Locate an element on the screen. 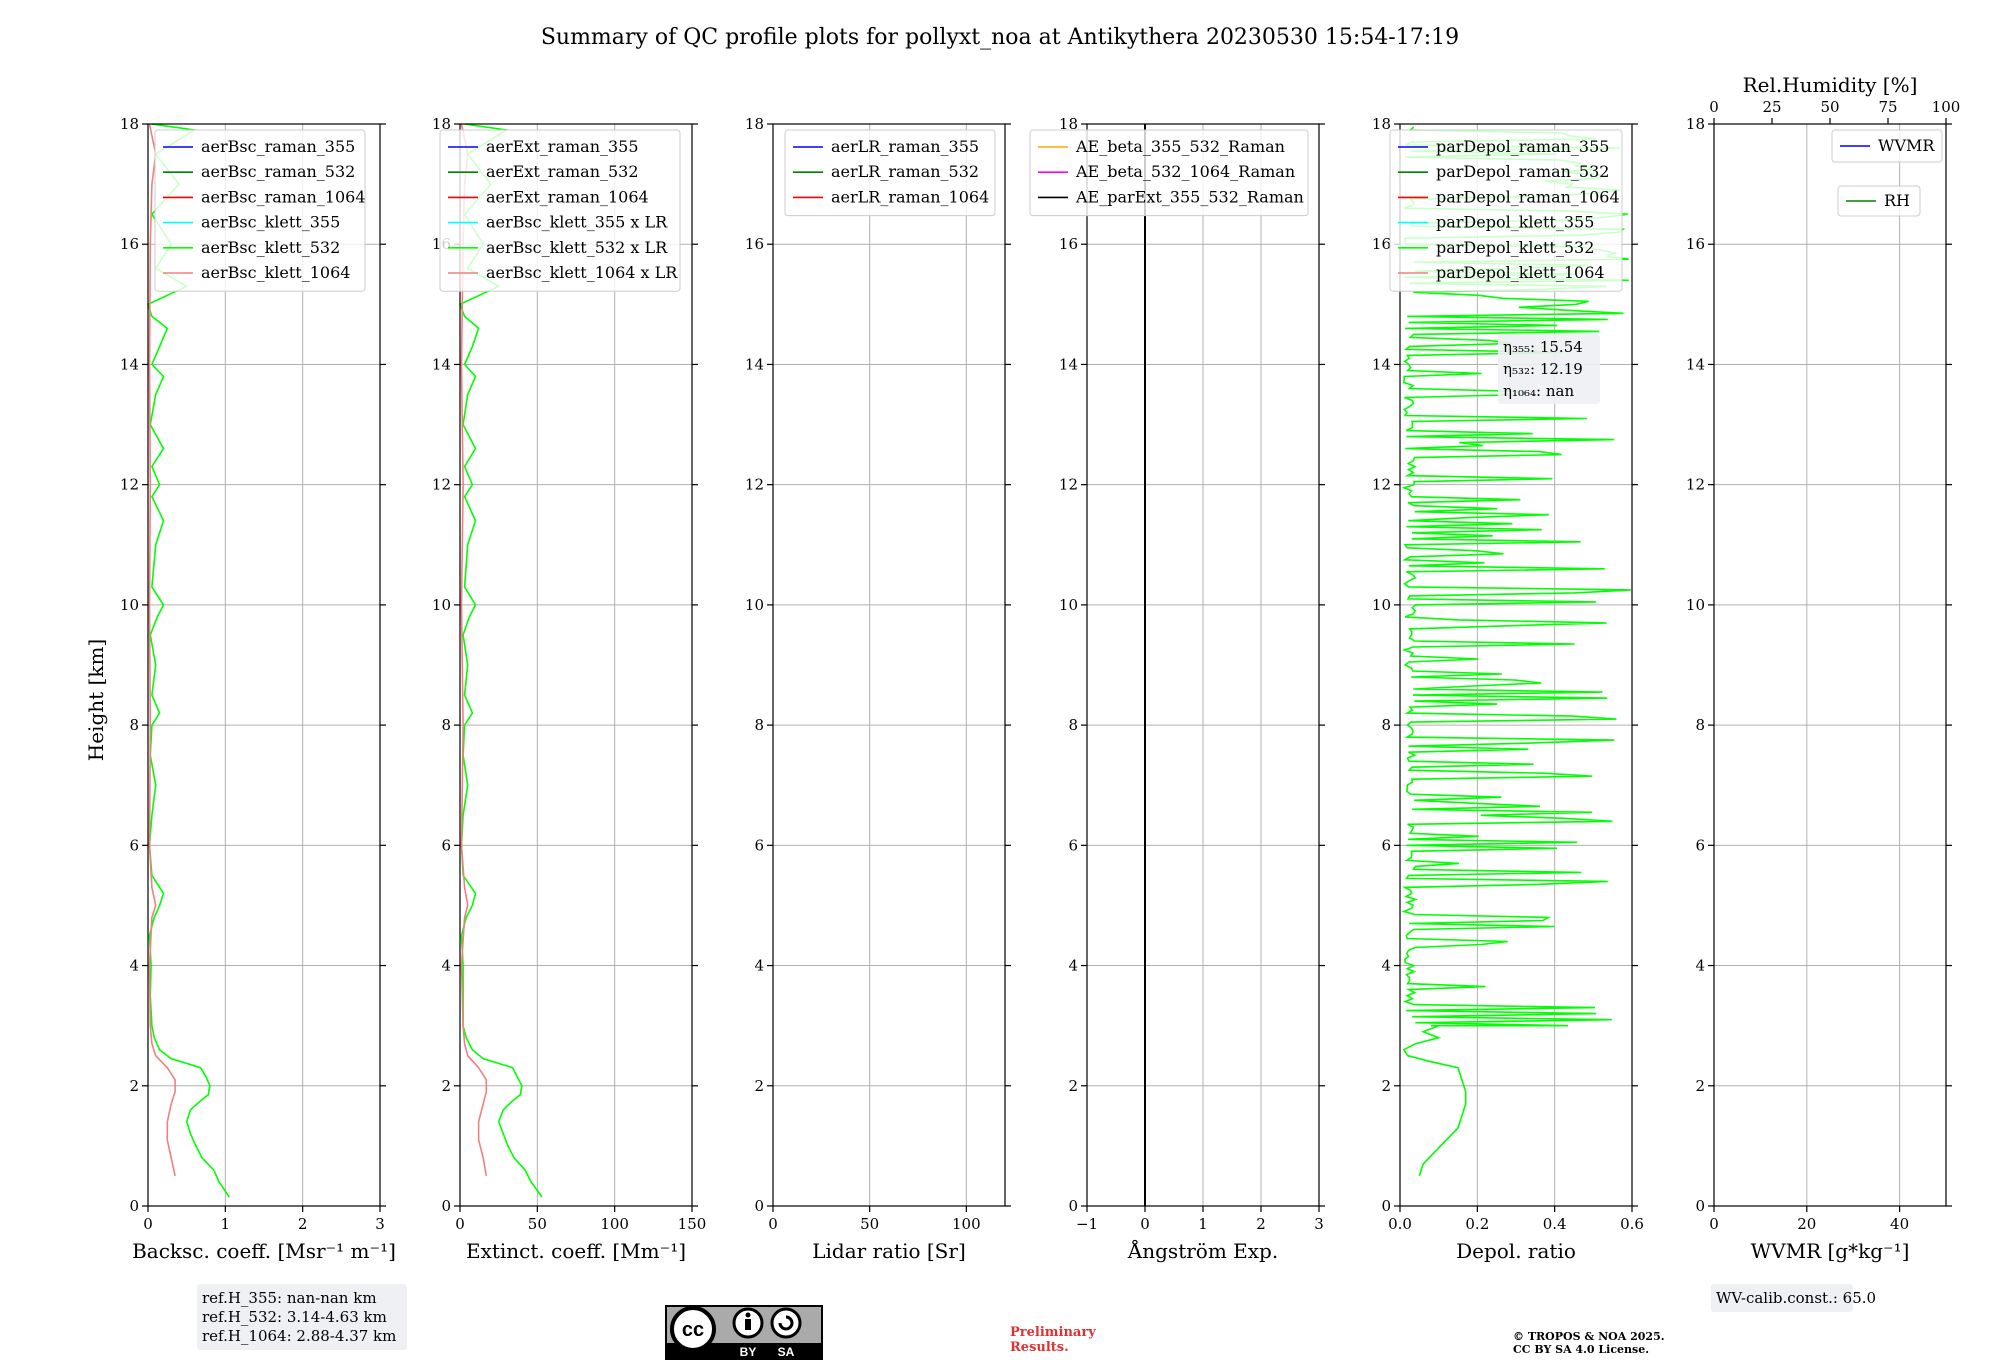  ytick-label-depol: 0 is located at coordinates (1386, 1206).